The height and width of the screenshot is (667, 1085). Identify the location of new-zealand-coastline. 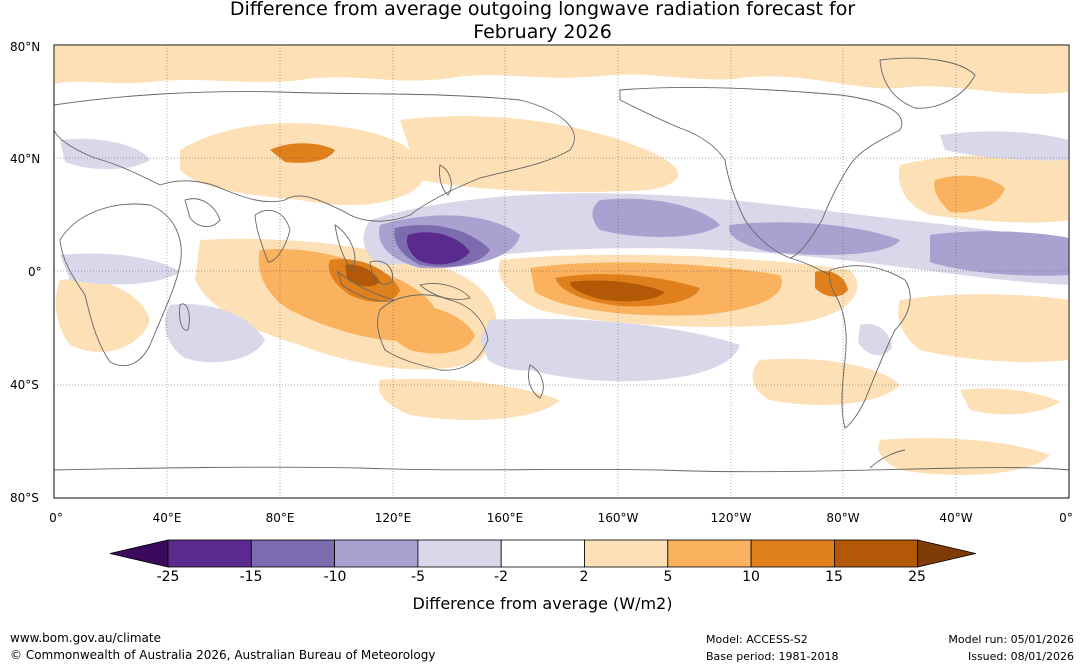
(536, 381).